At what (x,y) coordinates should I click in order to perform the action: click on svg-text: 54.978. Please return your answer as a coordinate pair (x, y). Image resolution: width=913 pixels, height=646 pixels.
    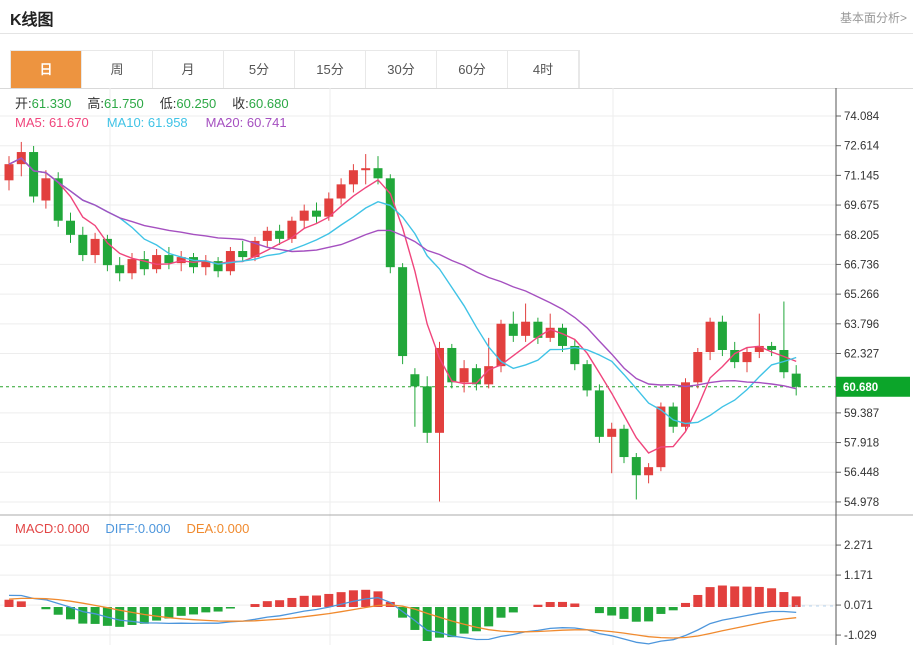
    Looking at the image, I should click on (861, 503).